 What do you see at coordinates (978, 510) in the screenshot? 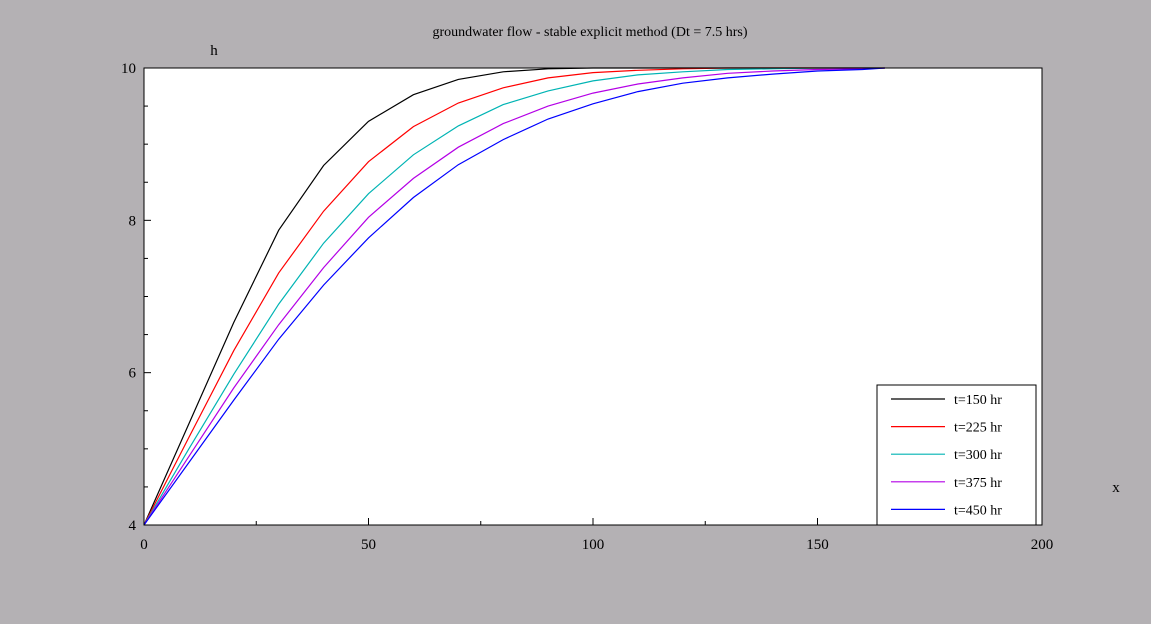
I see `legend-label: t=450 hr` at bounding box center [978, 510].